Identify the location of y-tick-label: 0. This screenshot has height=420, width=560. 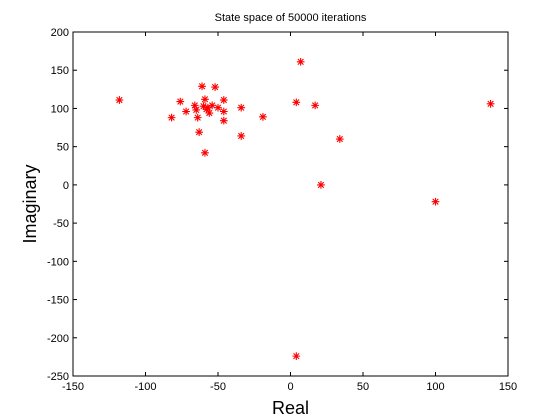
(66, 186).